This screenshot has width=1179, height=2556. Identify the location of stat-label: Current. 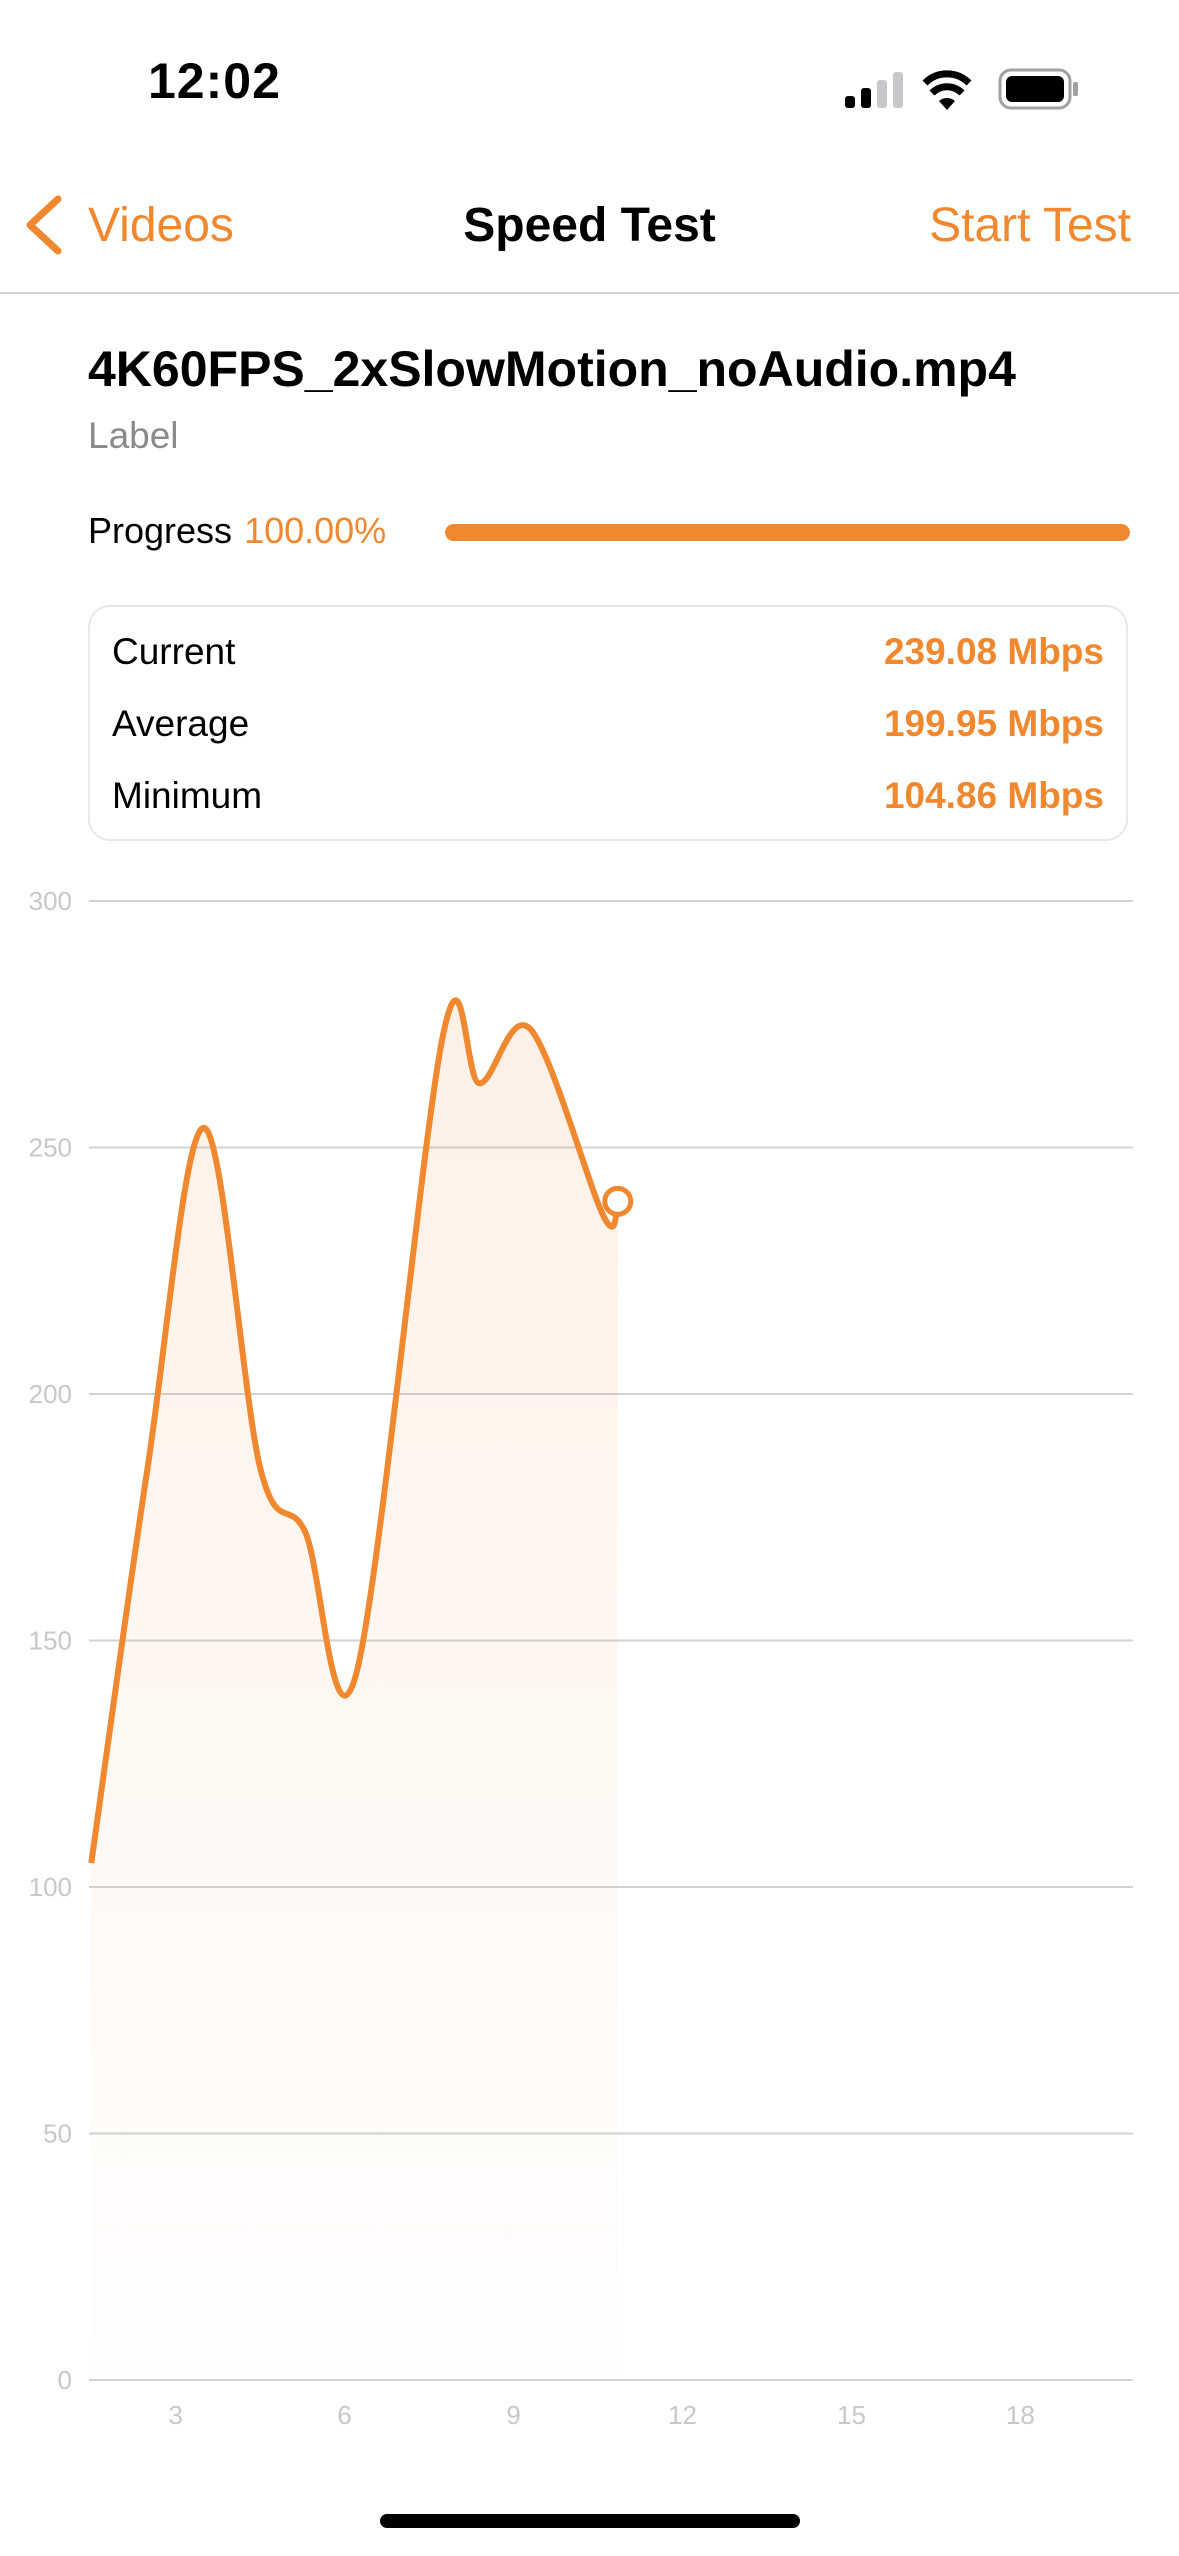
(174, 651).